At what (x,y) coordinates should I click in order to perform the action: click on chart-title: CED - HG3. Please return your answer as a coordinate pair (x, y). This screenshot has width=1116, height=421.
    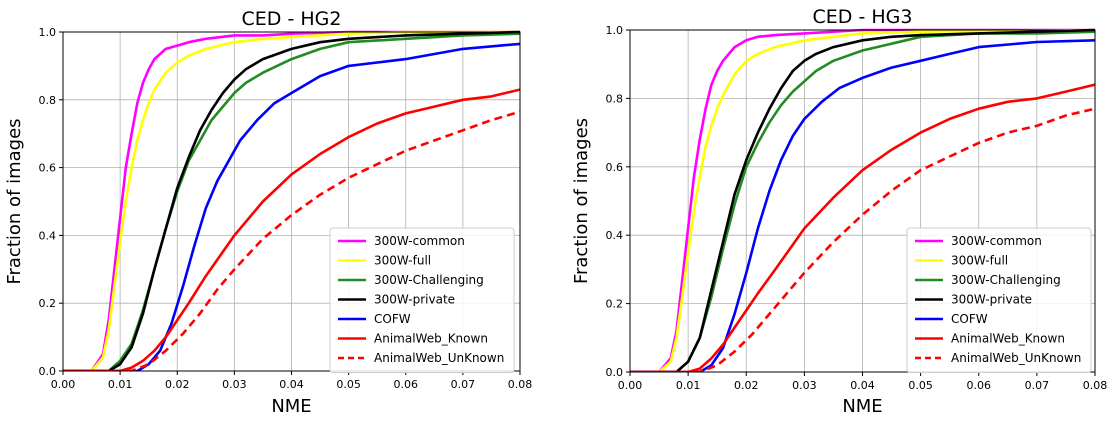
    Looking at the image, I should click on (863, 17).